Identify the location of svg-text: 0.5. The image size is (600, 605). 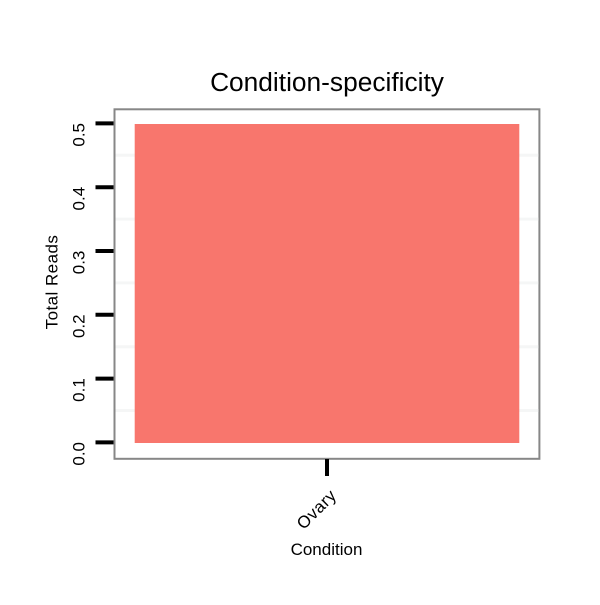
(79, 135).